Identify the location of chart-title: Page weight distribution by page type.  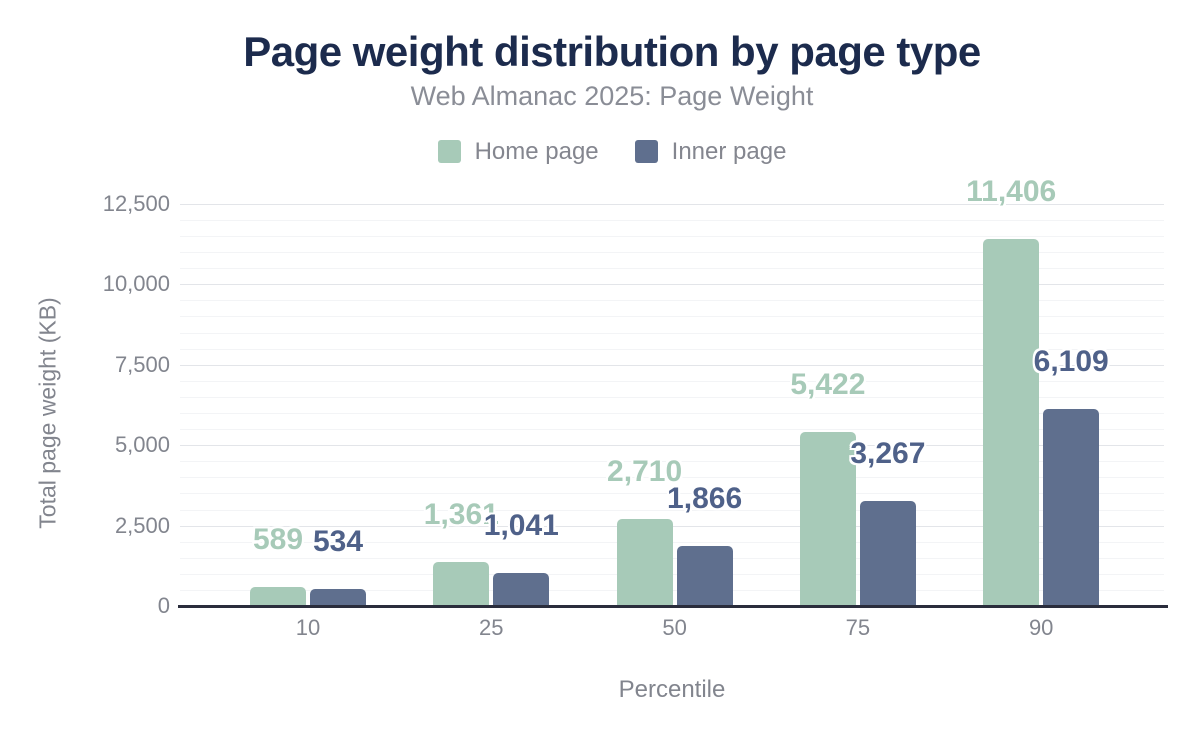
(612, 51).